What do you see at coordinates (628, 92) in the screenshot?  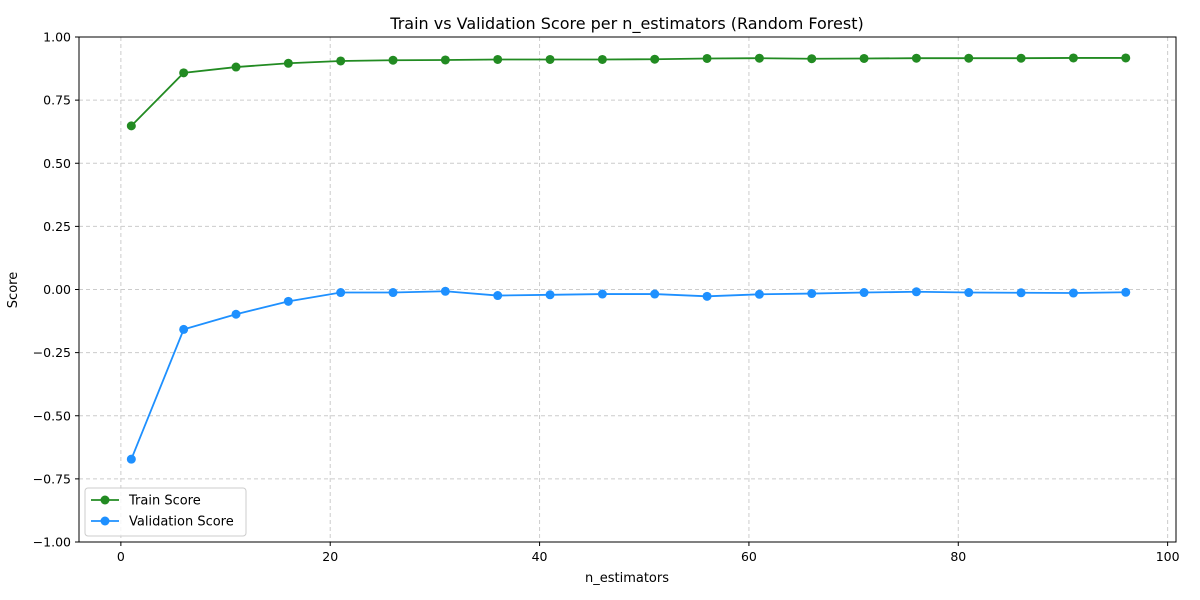 I see `train-score-line` at bounding box center [628, 92].